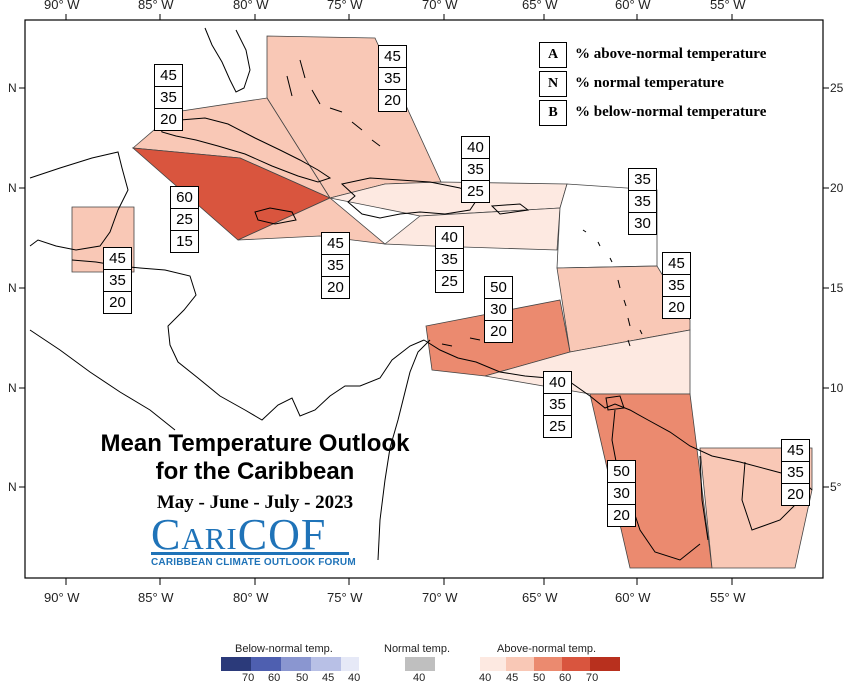 This screenshot has height=684, width=845. Describe the element at coordinates (284, 649) in the screenshot. I see `colorbar-below-title: Below-normal temp.` at that location.